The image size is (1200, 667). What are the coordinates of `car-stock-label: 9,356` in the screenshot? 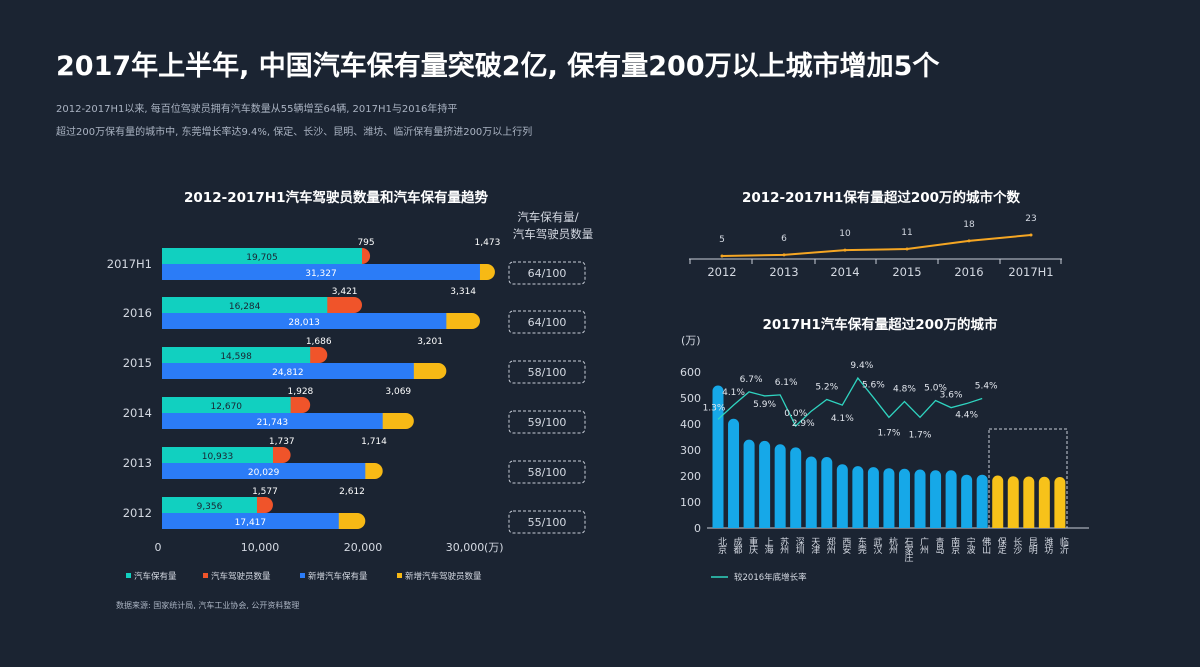 It's located at (210, 507).